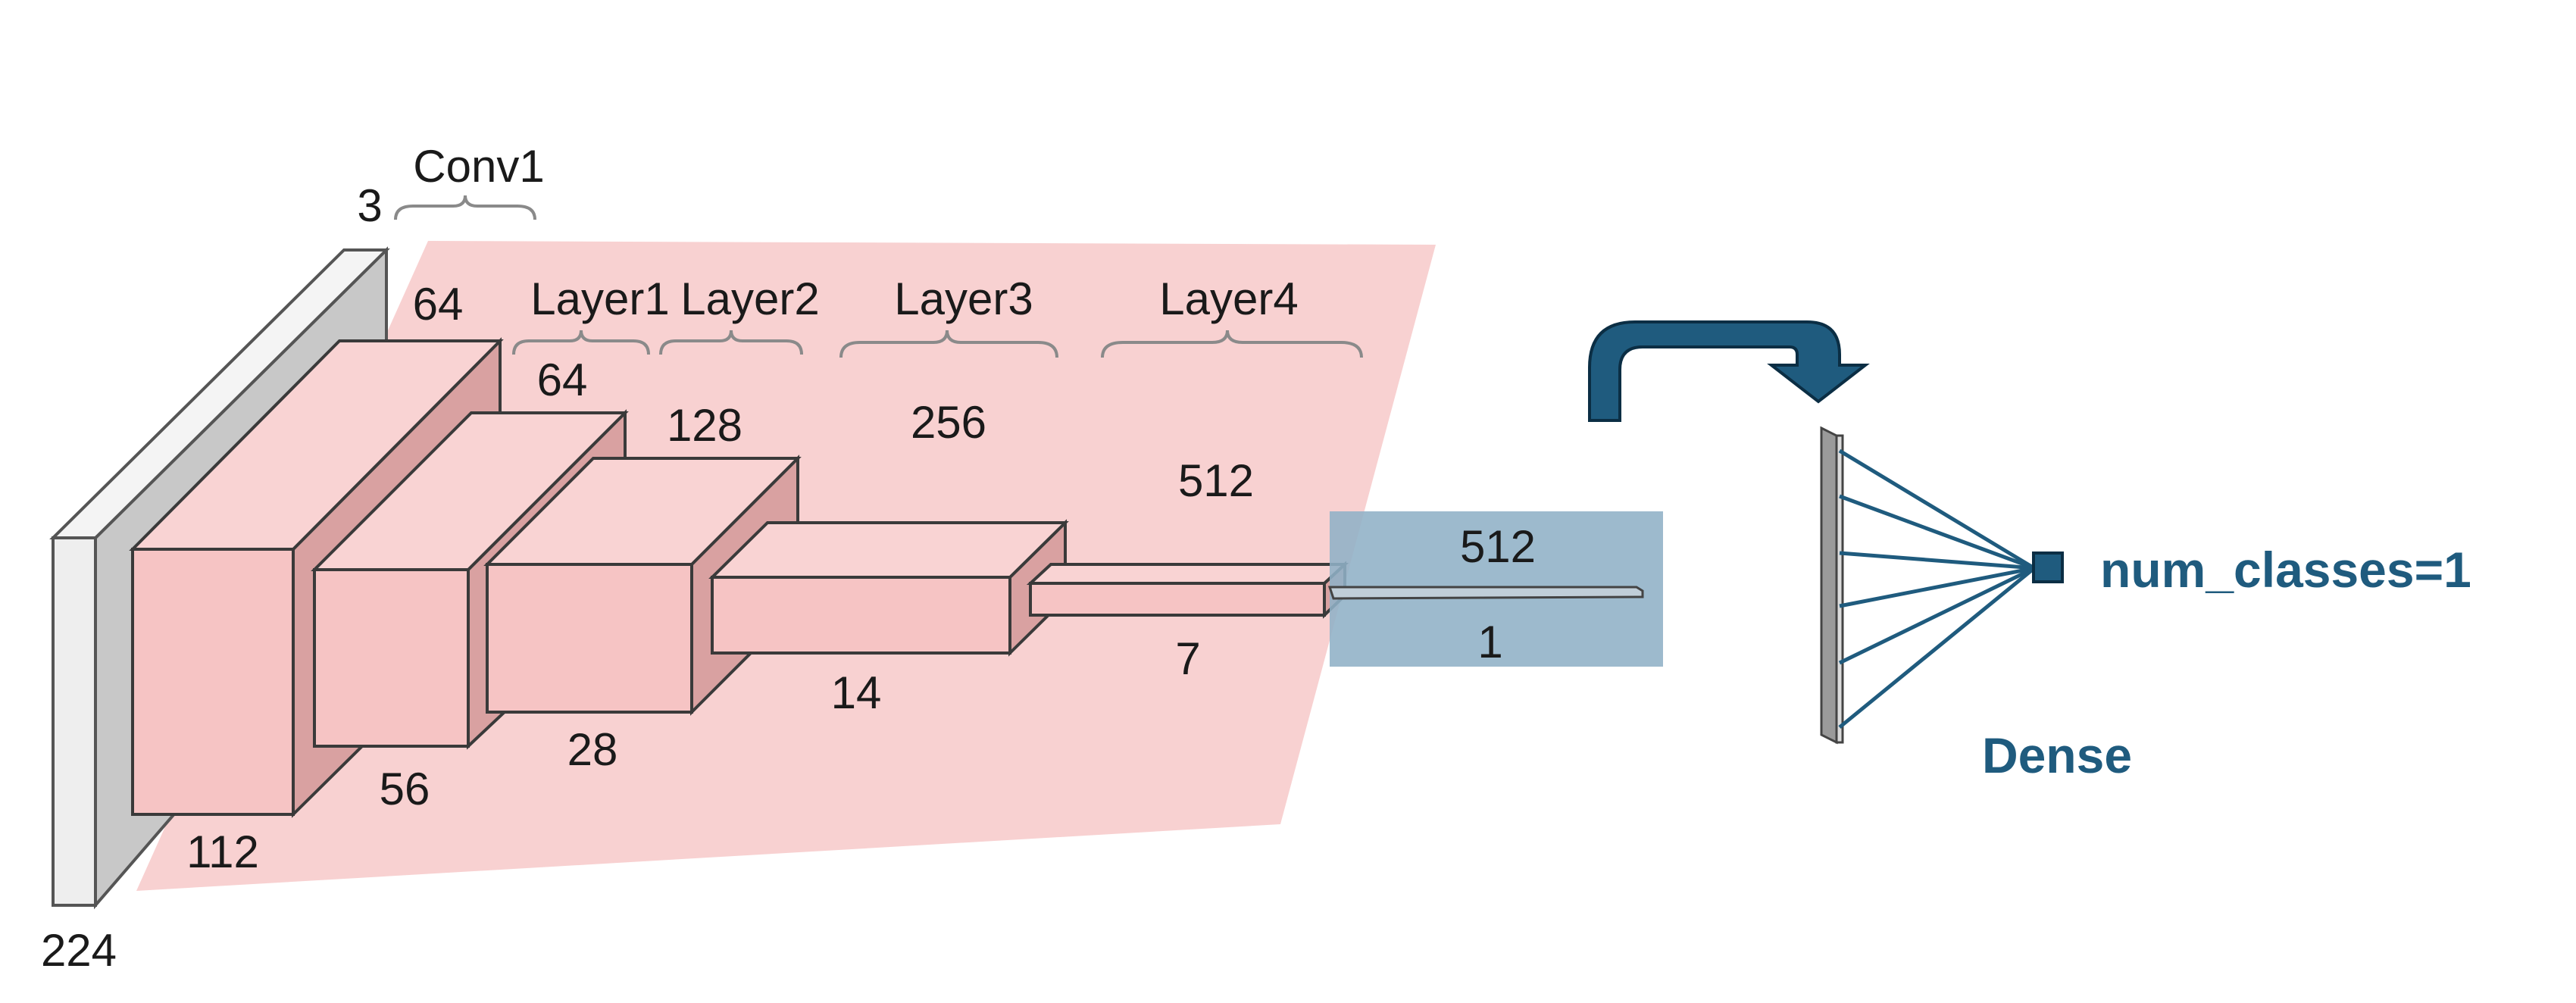  What do you see at coordinates (465, 207) in the screenshot?
I see `conv1-brace` at bounding box center [465, 207].